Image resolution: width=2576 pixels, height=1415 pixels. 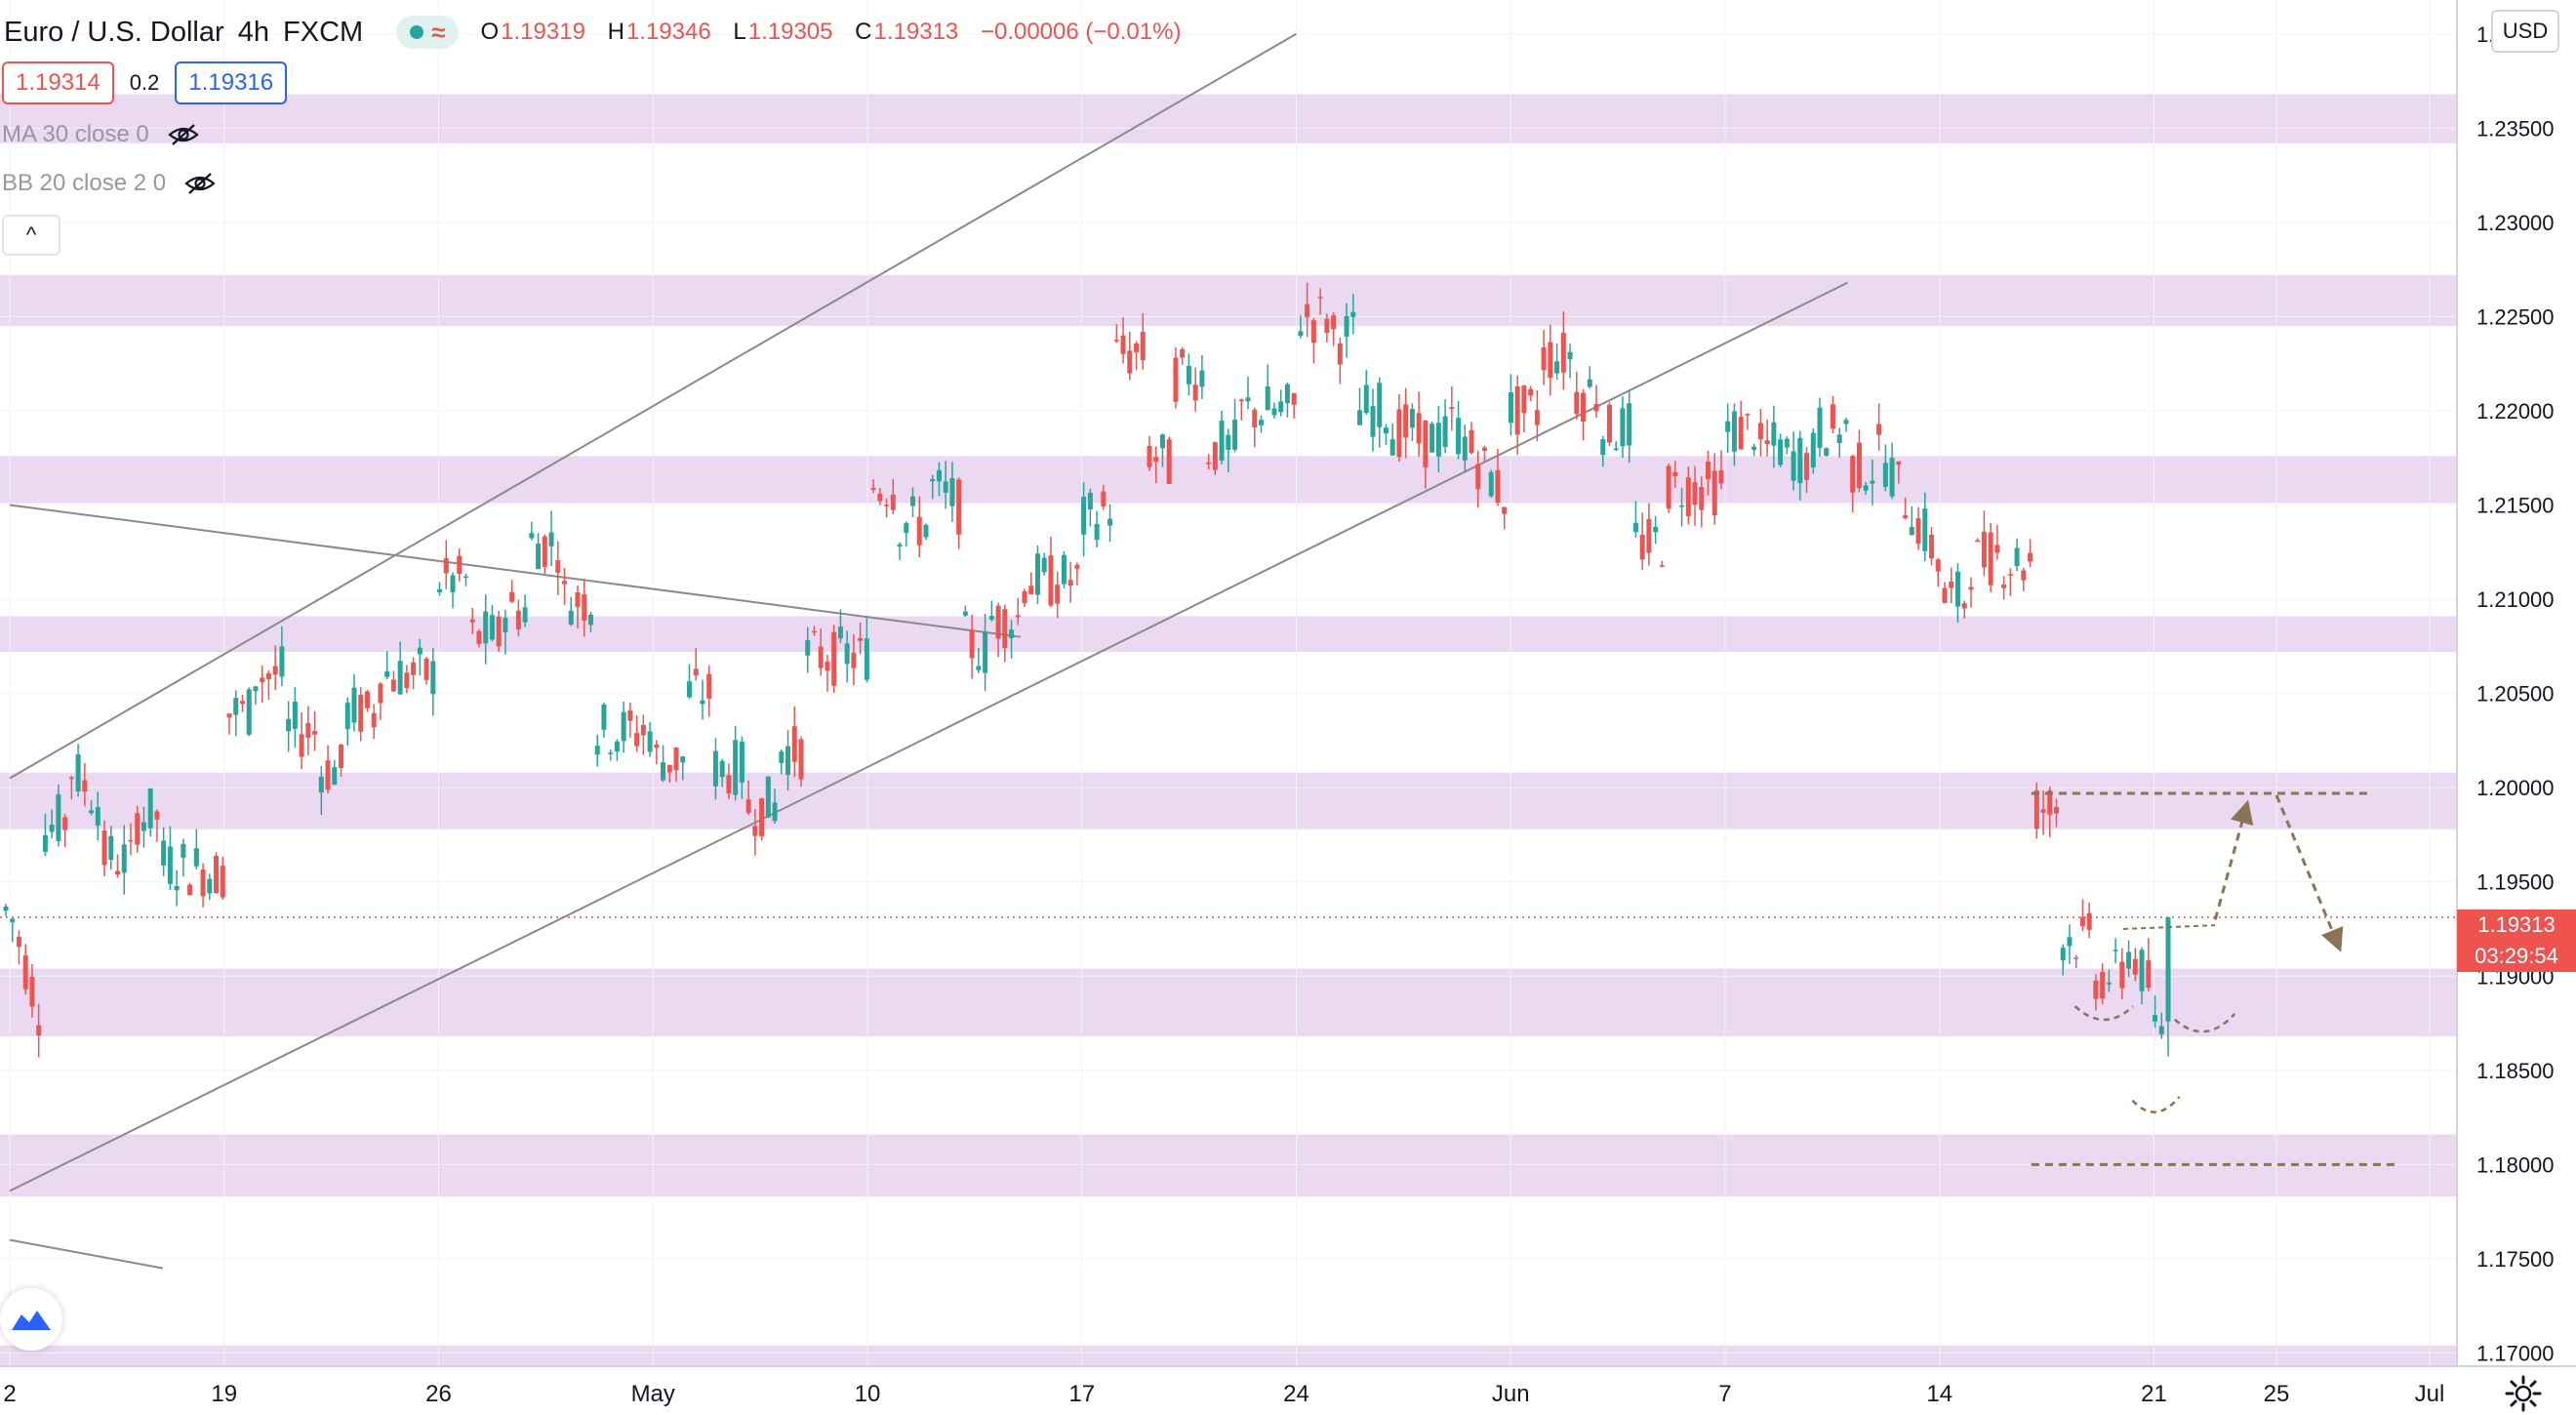 I want to click on symbol-title: Euro / U.S. Dollar 4h FXCM, so click(x=186, y=33).